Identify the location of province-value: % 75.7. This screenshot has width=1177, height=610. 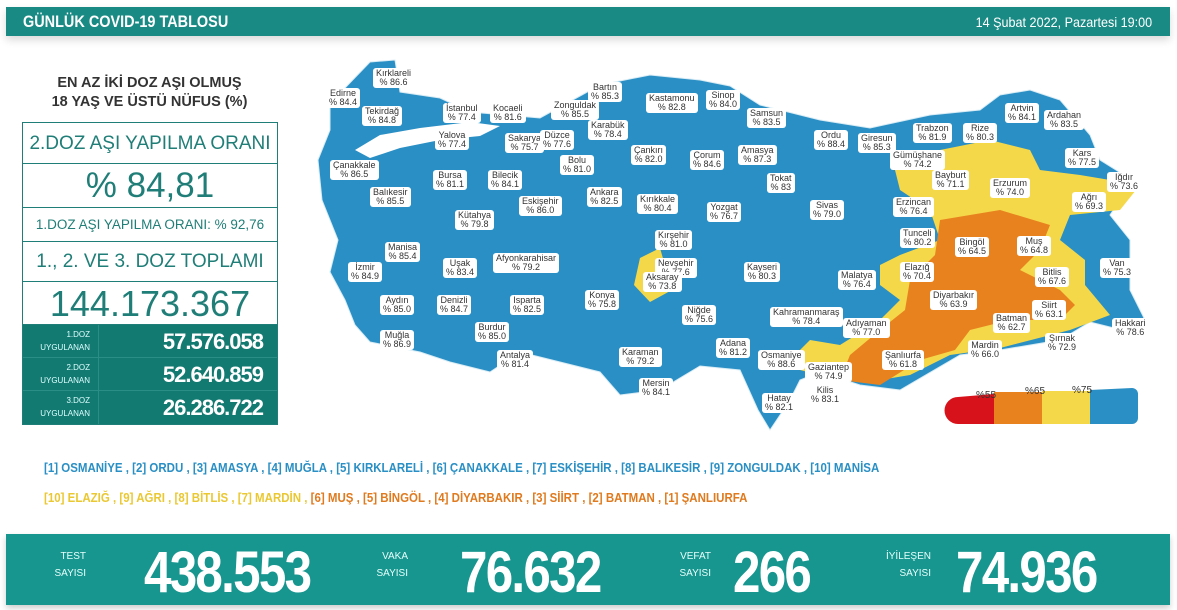
(524, 147).